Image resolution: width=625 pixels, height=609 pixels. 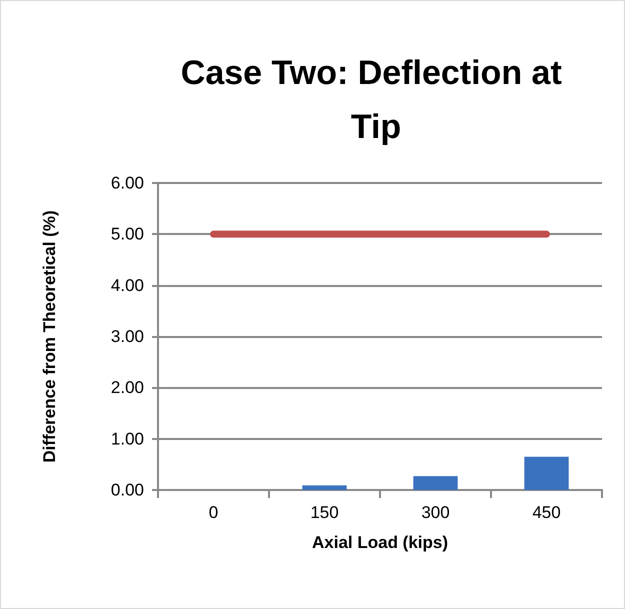 What do you see at coordinates (127, 388) in the screenshot?
I see `y-tick-label: 2.00` at bounding box center [127, 388].